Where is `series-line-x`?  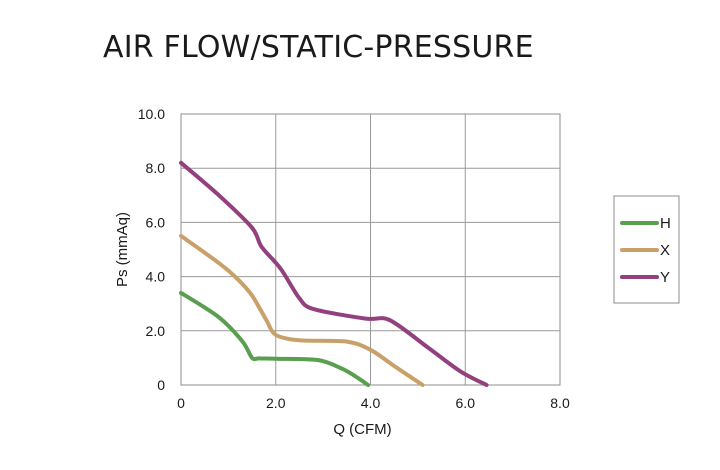 series-line-x is located at coordinates (302, 310).